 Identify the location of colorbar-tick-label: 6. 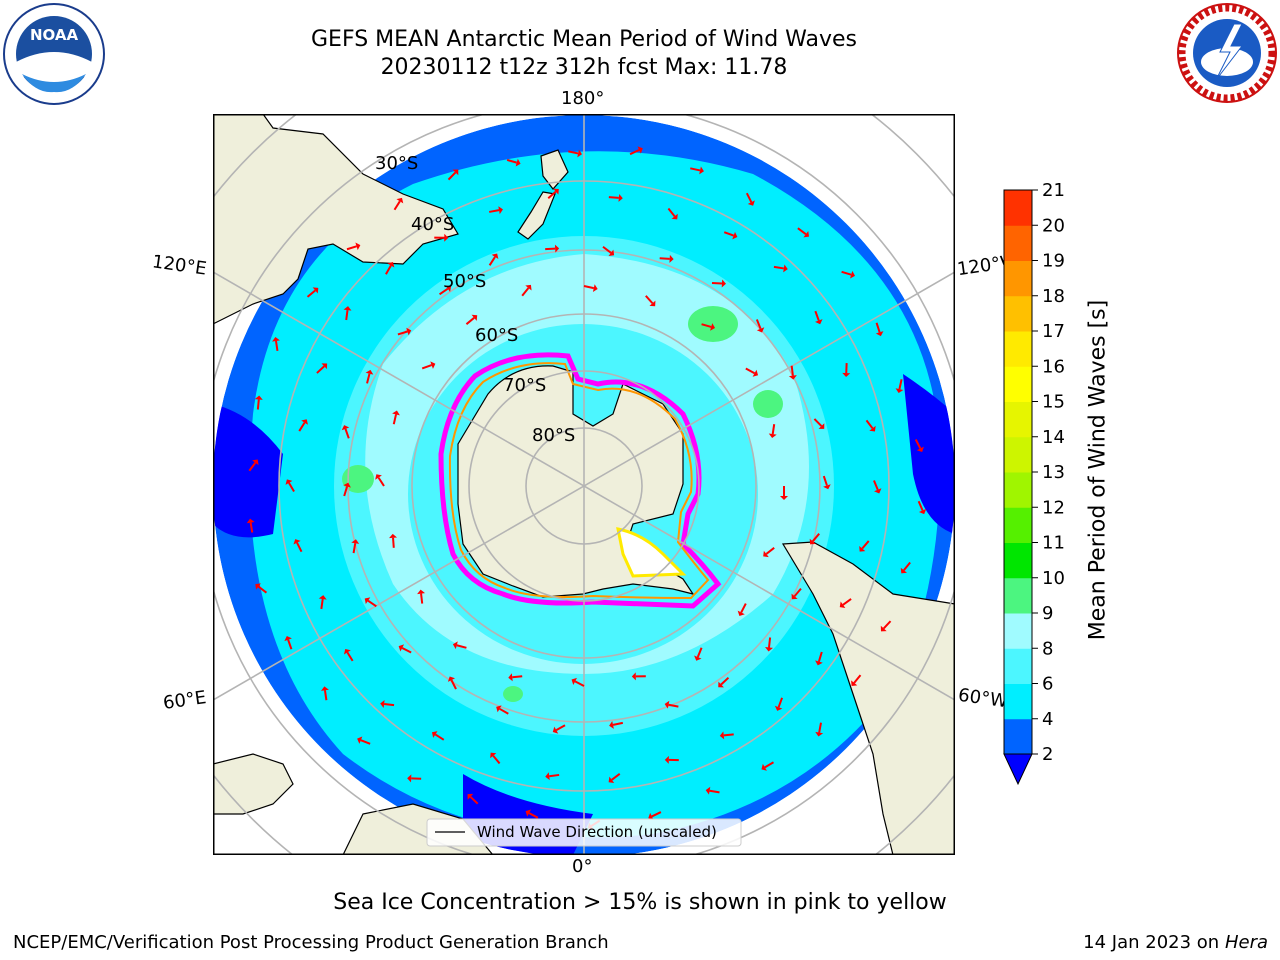
(1047, 684).